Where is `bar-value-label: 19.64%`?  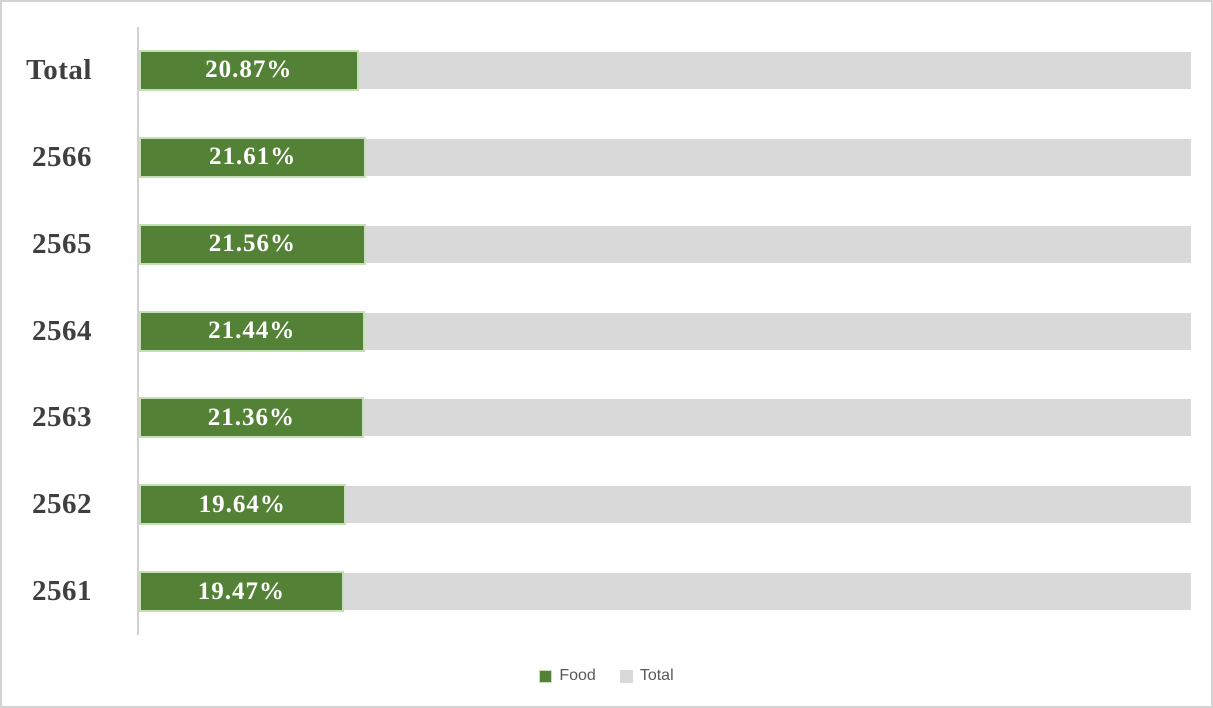 bar-value-label: 19.64% is located at coordinates (242, 504).